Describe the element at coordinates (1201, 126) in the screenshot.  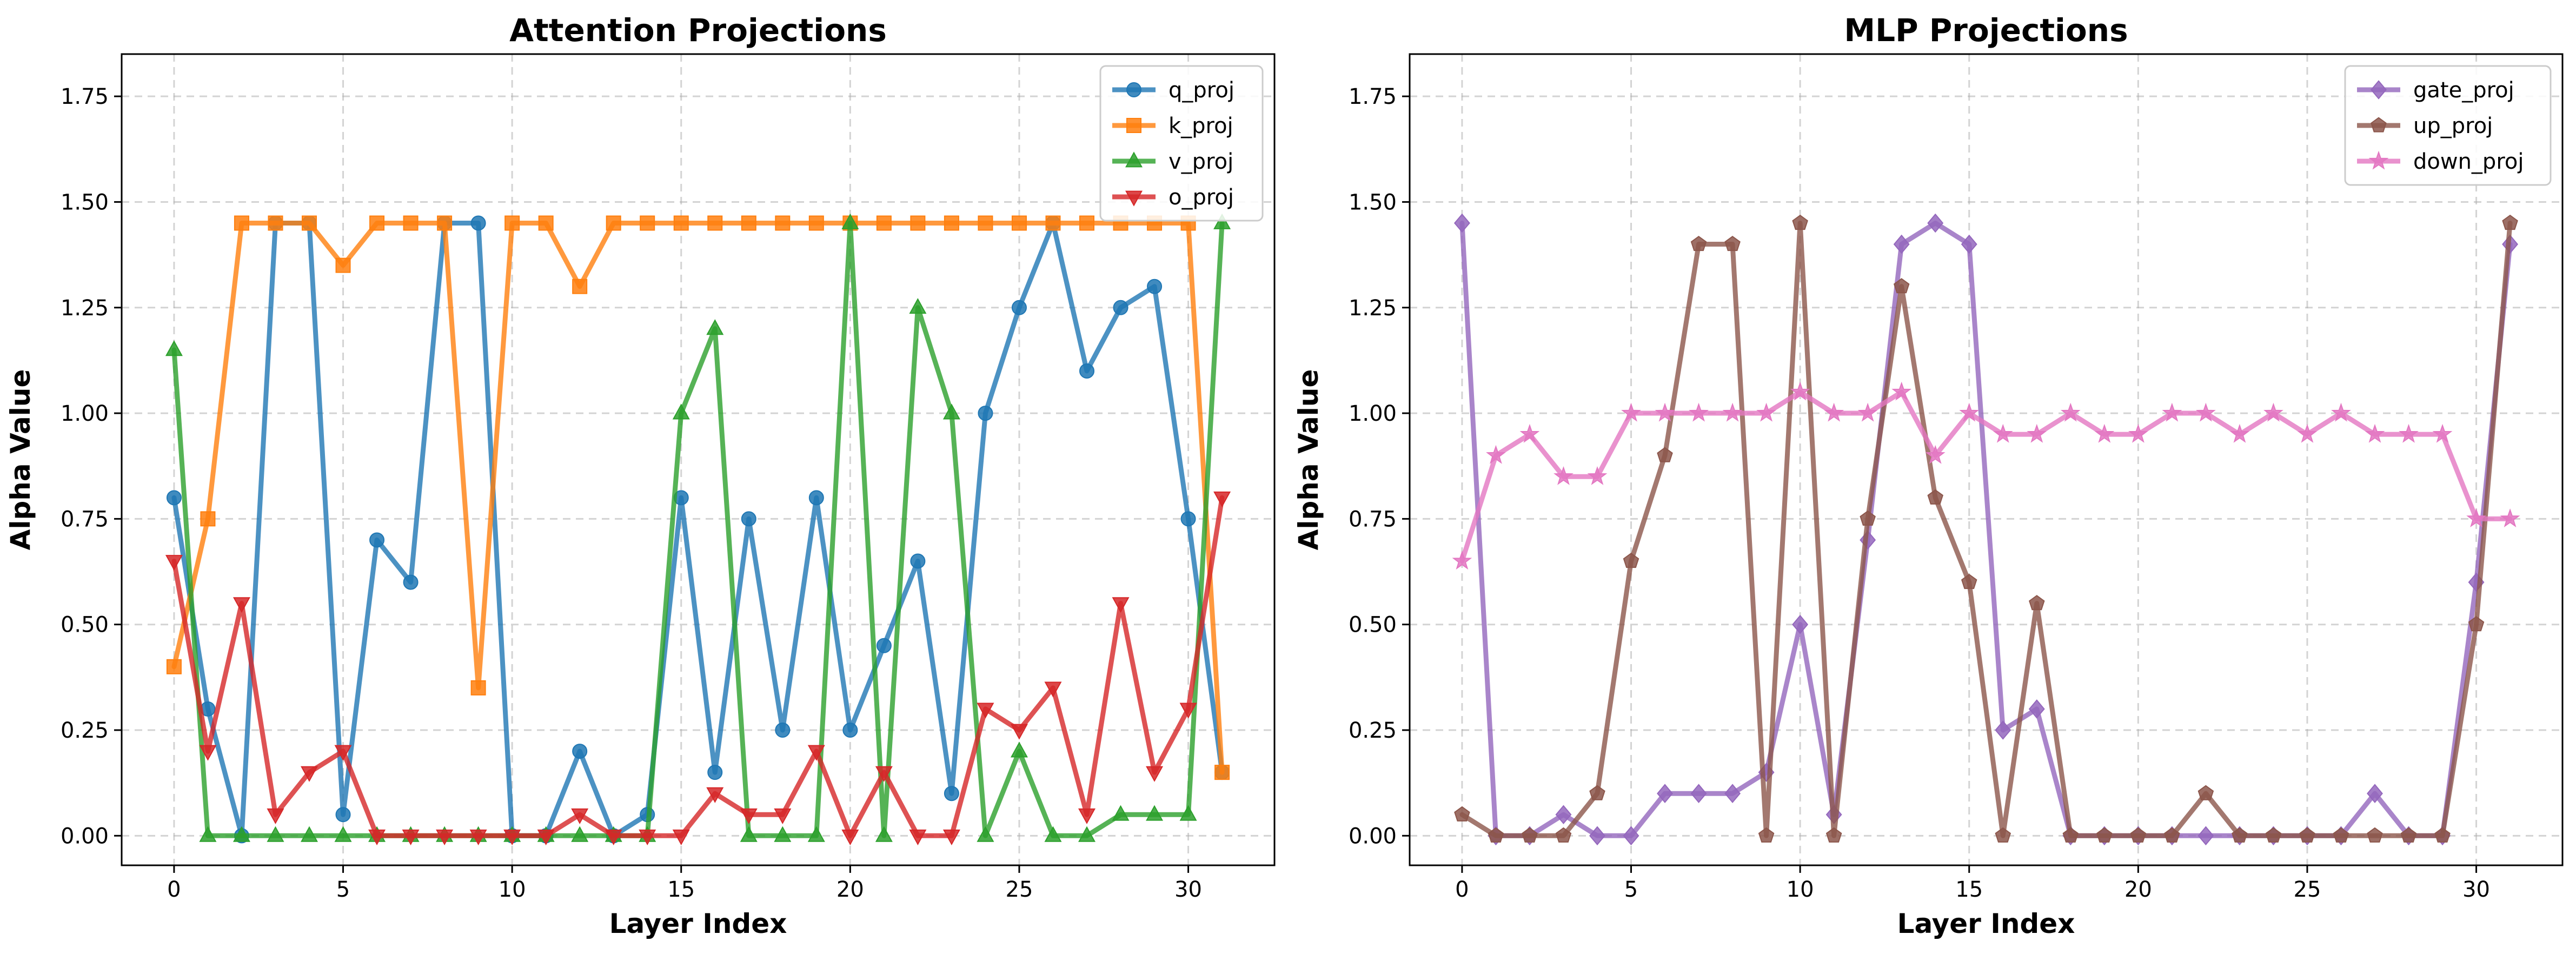
I see `legend-label-k_proj: k_proj` at that location.